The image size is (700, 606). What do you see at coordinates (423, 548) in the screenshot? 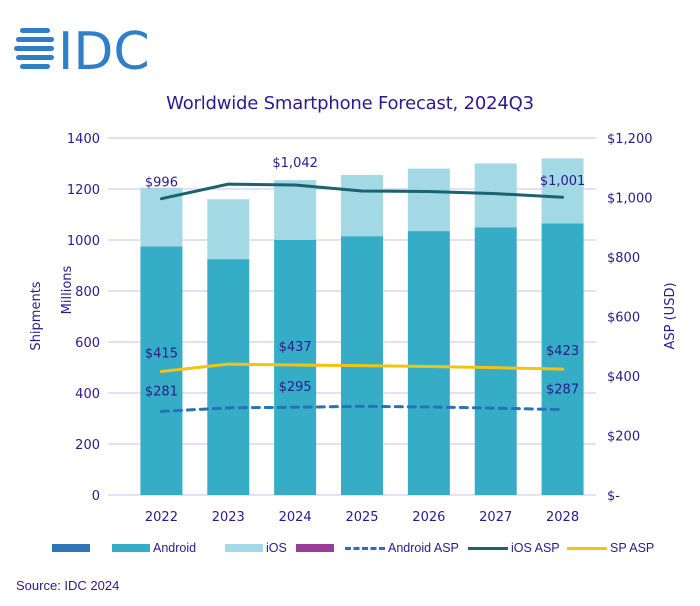
I see `legend-label: Android ASP` at bounding box center [423, 548].